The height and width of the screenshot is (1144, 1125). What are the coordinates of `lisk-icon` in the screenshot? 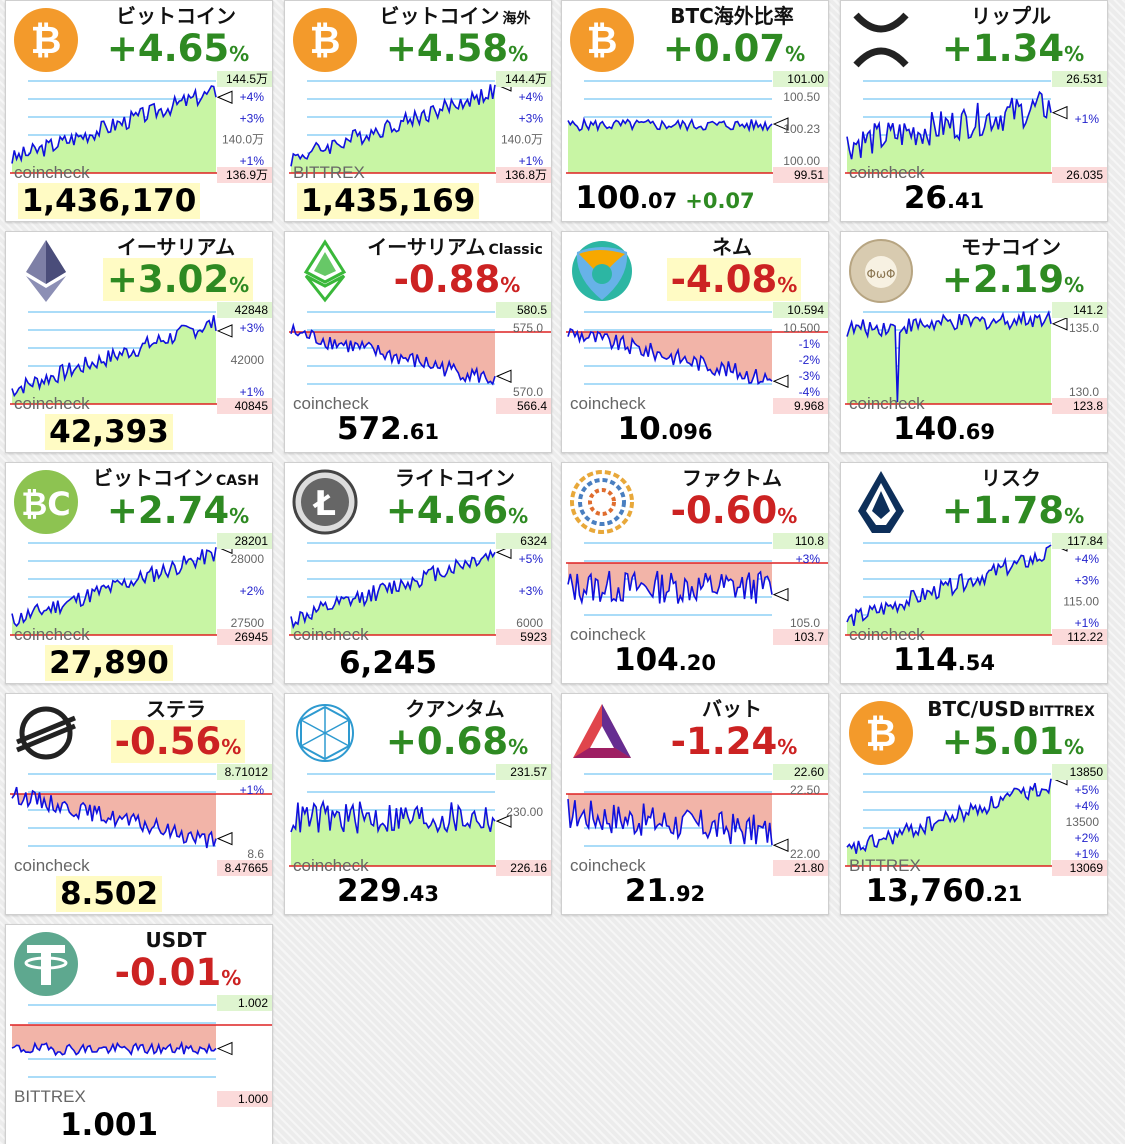 It's located at (881, 502).